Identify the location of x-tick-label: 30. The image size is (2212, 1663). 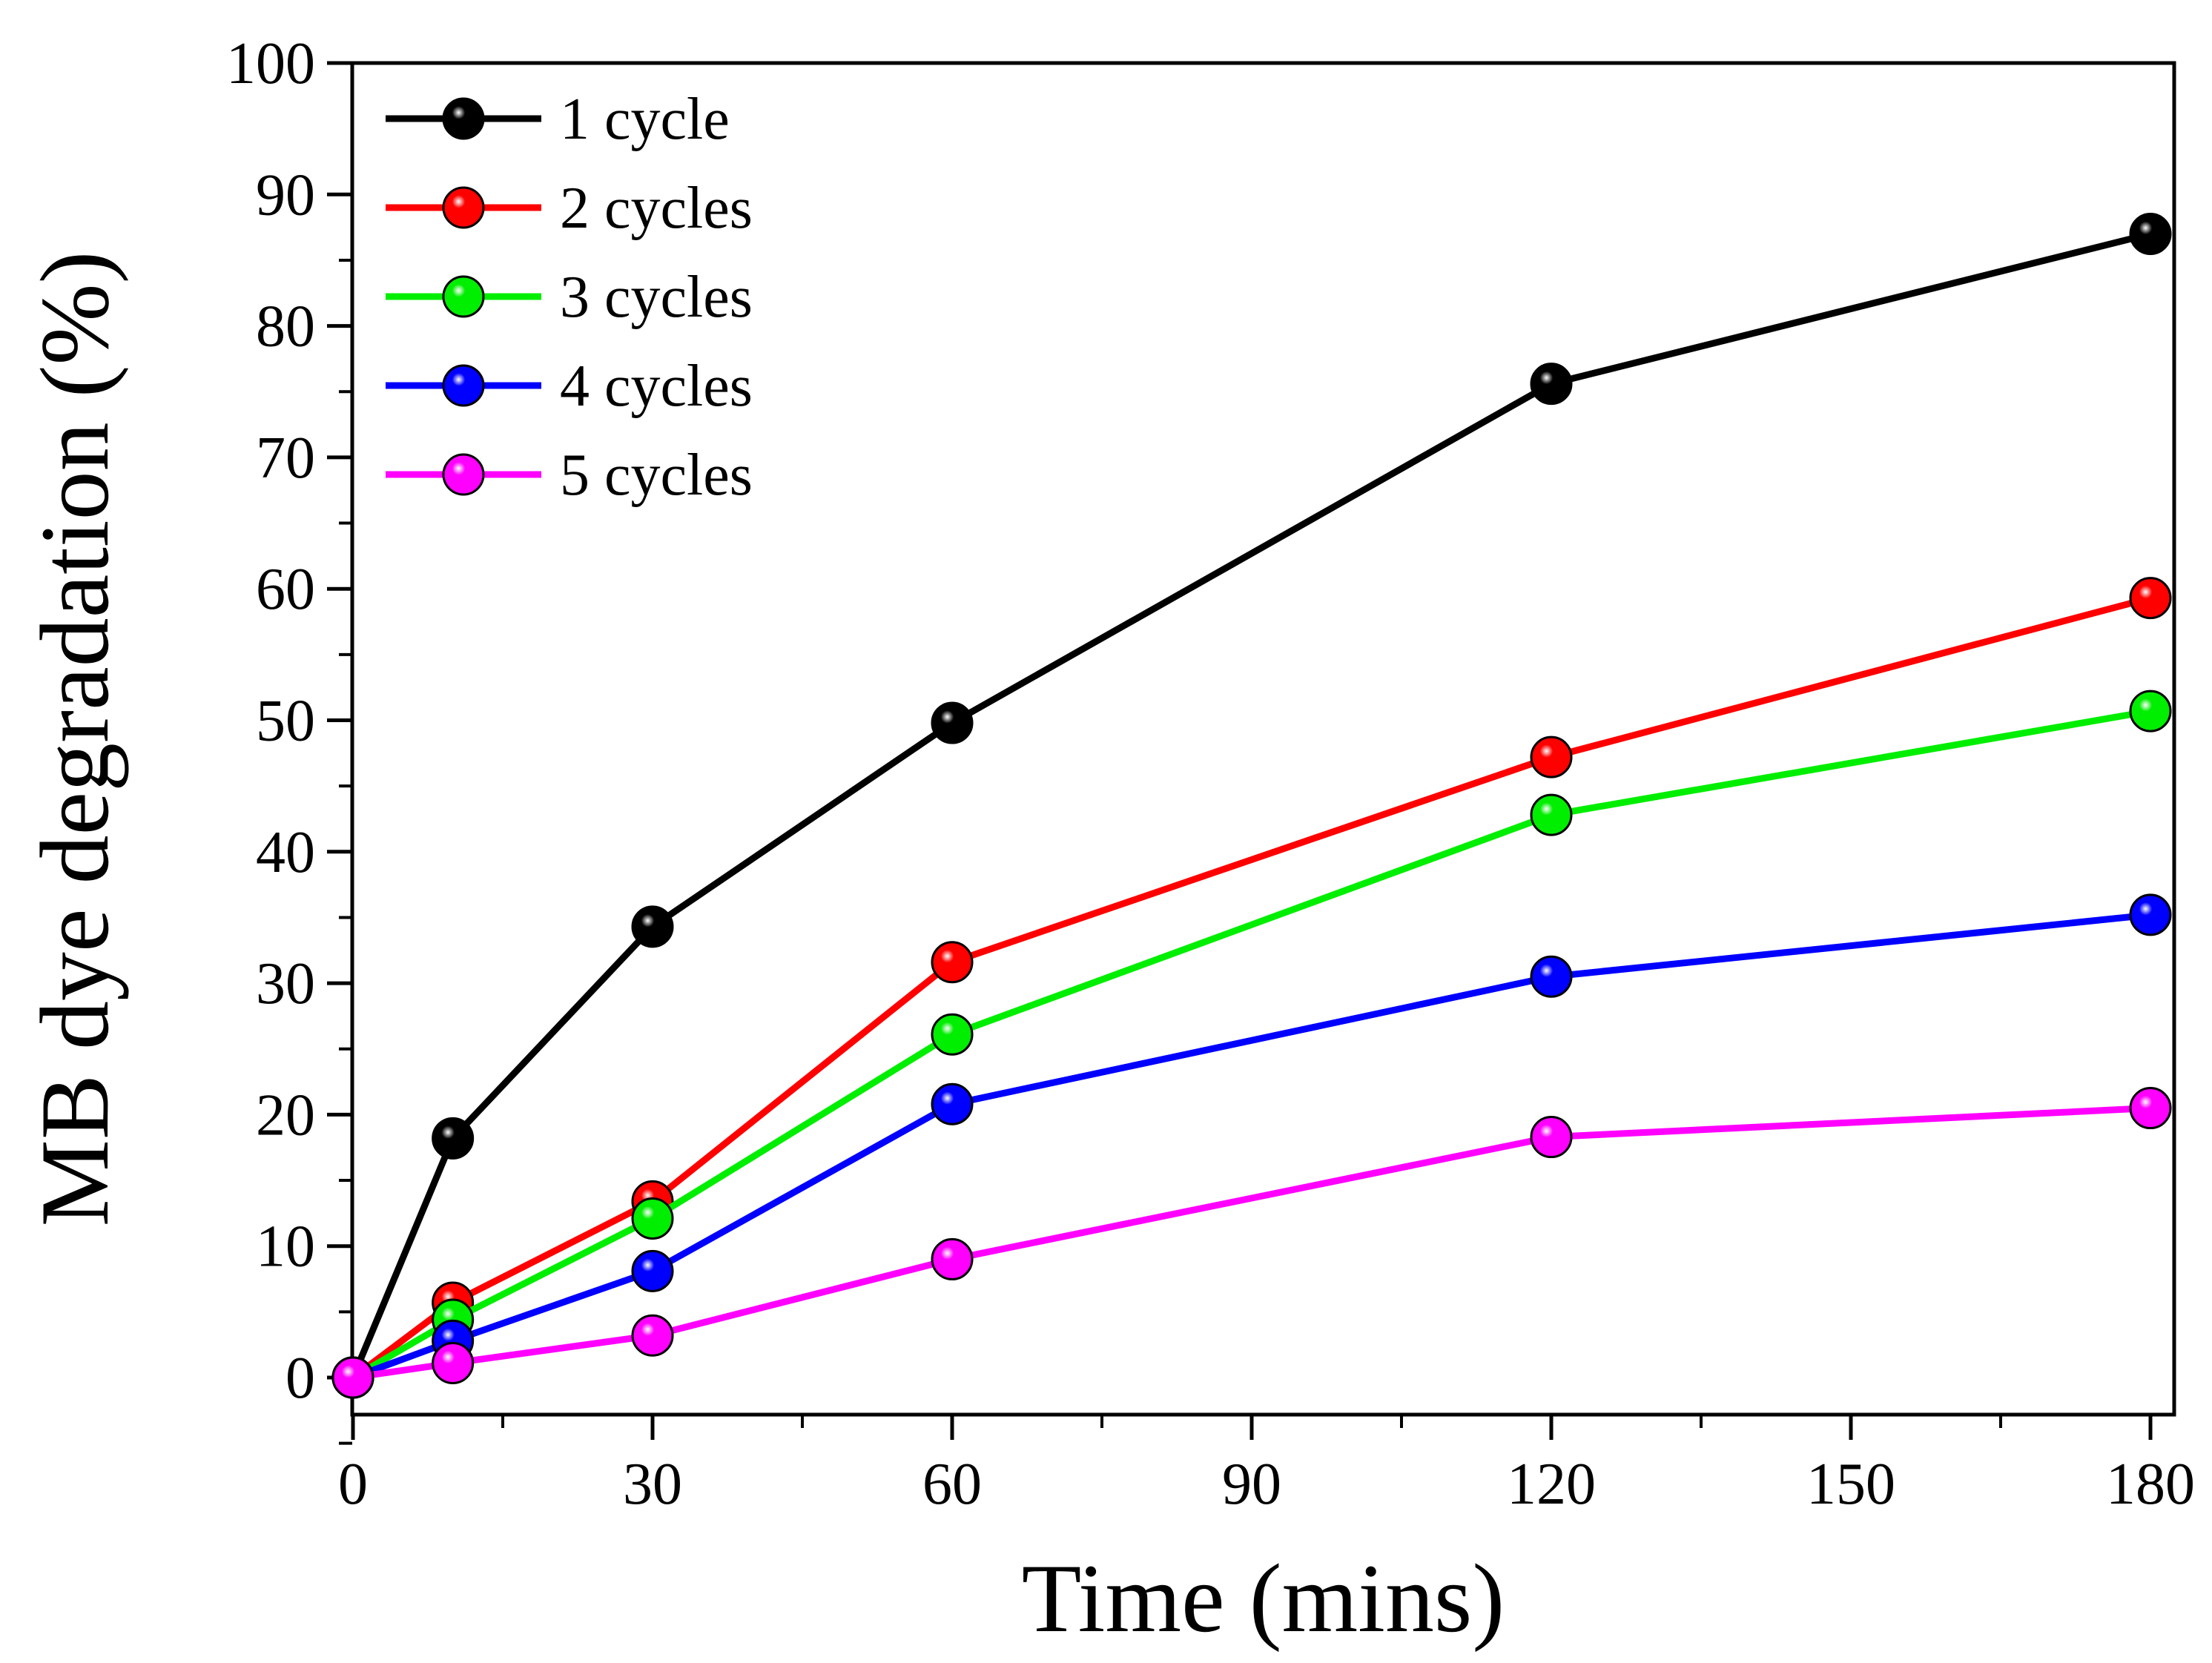
(652, 1484).